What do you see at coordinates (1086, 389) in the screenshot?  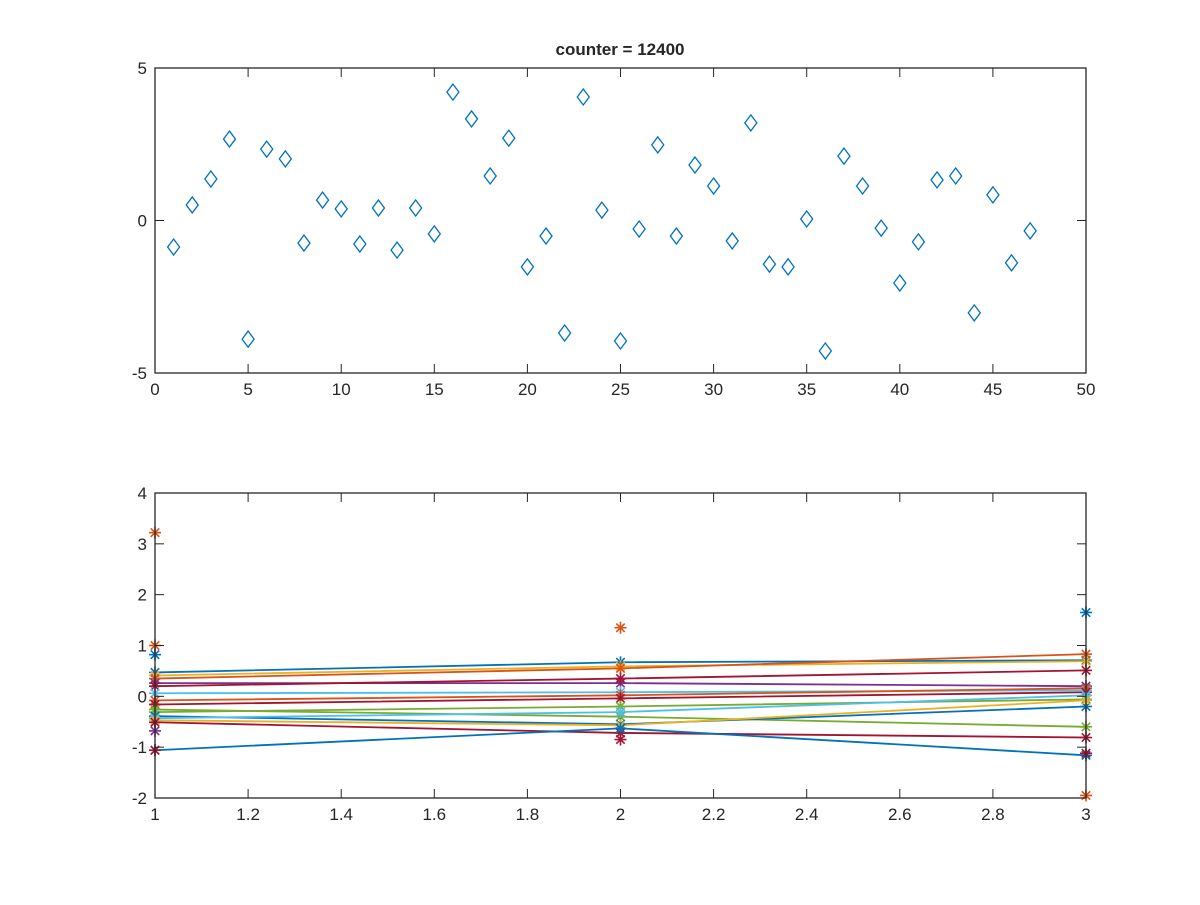 I see `x-tick-label: 50` at bounding box center [1086, 389].